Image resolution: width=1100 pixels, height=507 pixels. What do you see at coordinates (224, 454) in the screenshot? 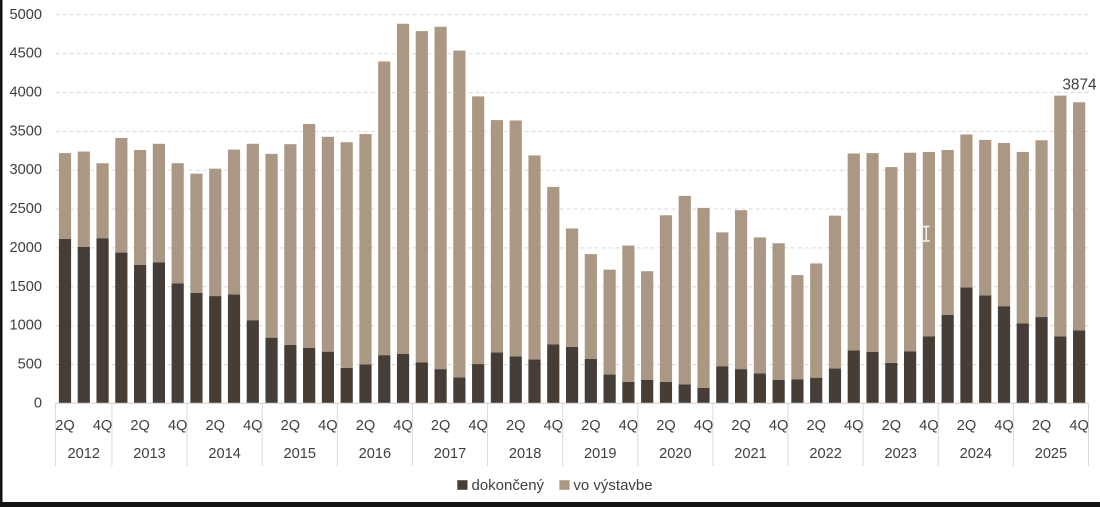
I see `svg-text: 2014` at bounding box center [224, 454].